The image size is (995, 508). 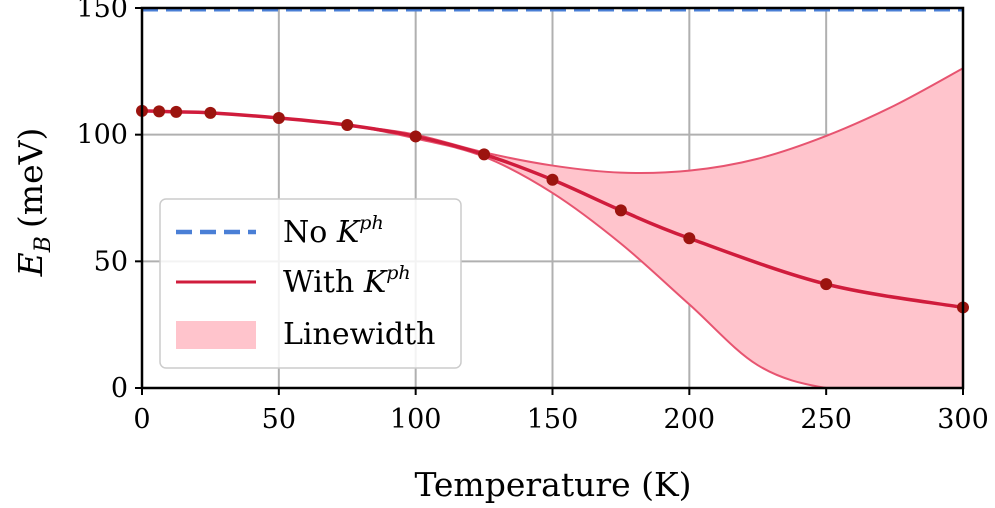 What do you see at coordinates (963, 419) in the screenshot?
I see `x-tick-label-300: 300` at bounding box center [963, 419].